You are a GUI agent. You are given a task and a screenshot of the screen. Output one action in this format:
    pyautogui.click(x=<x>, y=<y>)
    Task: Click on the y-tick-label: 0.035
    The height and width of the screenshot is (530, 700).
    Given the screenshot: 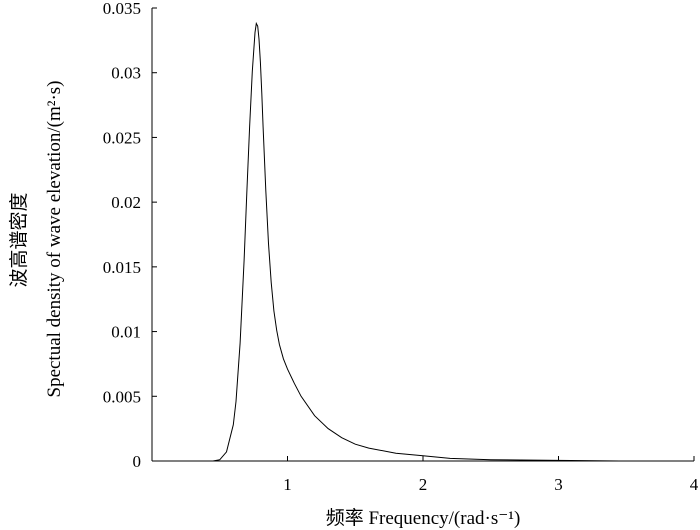 What is the action you would take?
    pyautogui.click(x=122, y=9)
    